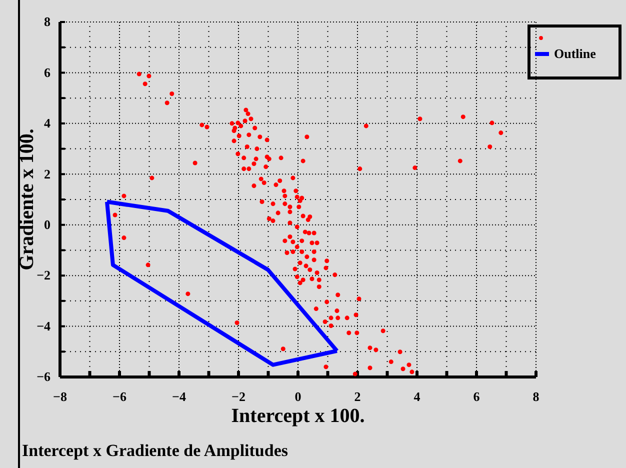  Describe the element at coordinates (43, 275) in the screenshot. I see `y-tick-label: −2` at that location.